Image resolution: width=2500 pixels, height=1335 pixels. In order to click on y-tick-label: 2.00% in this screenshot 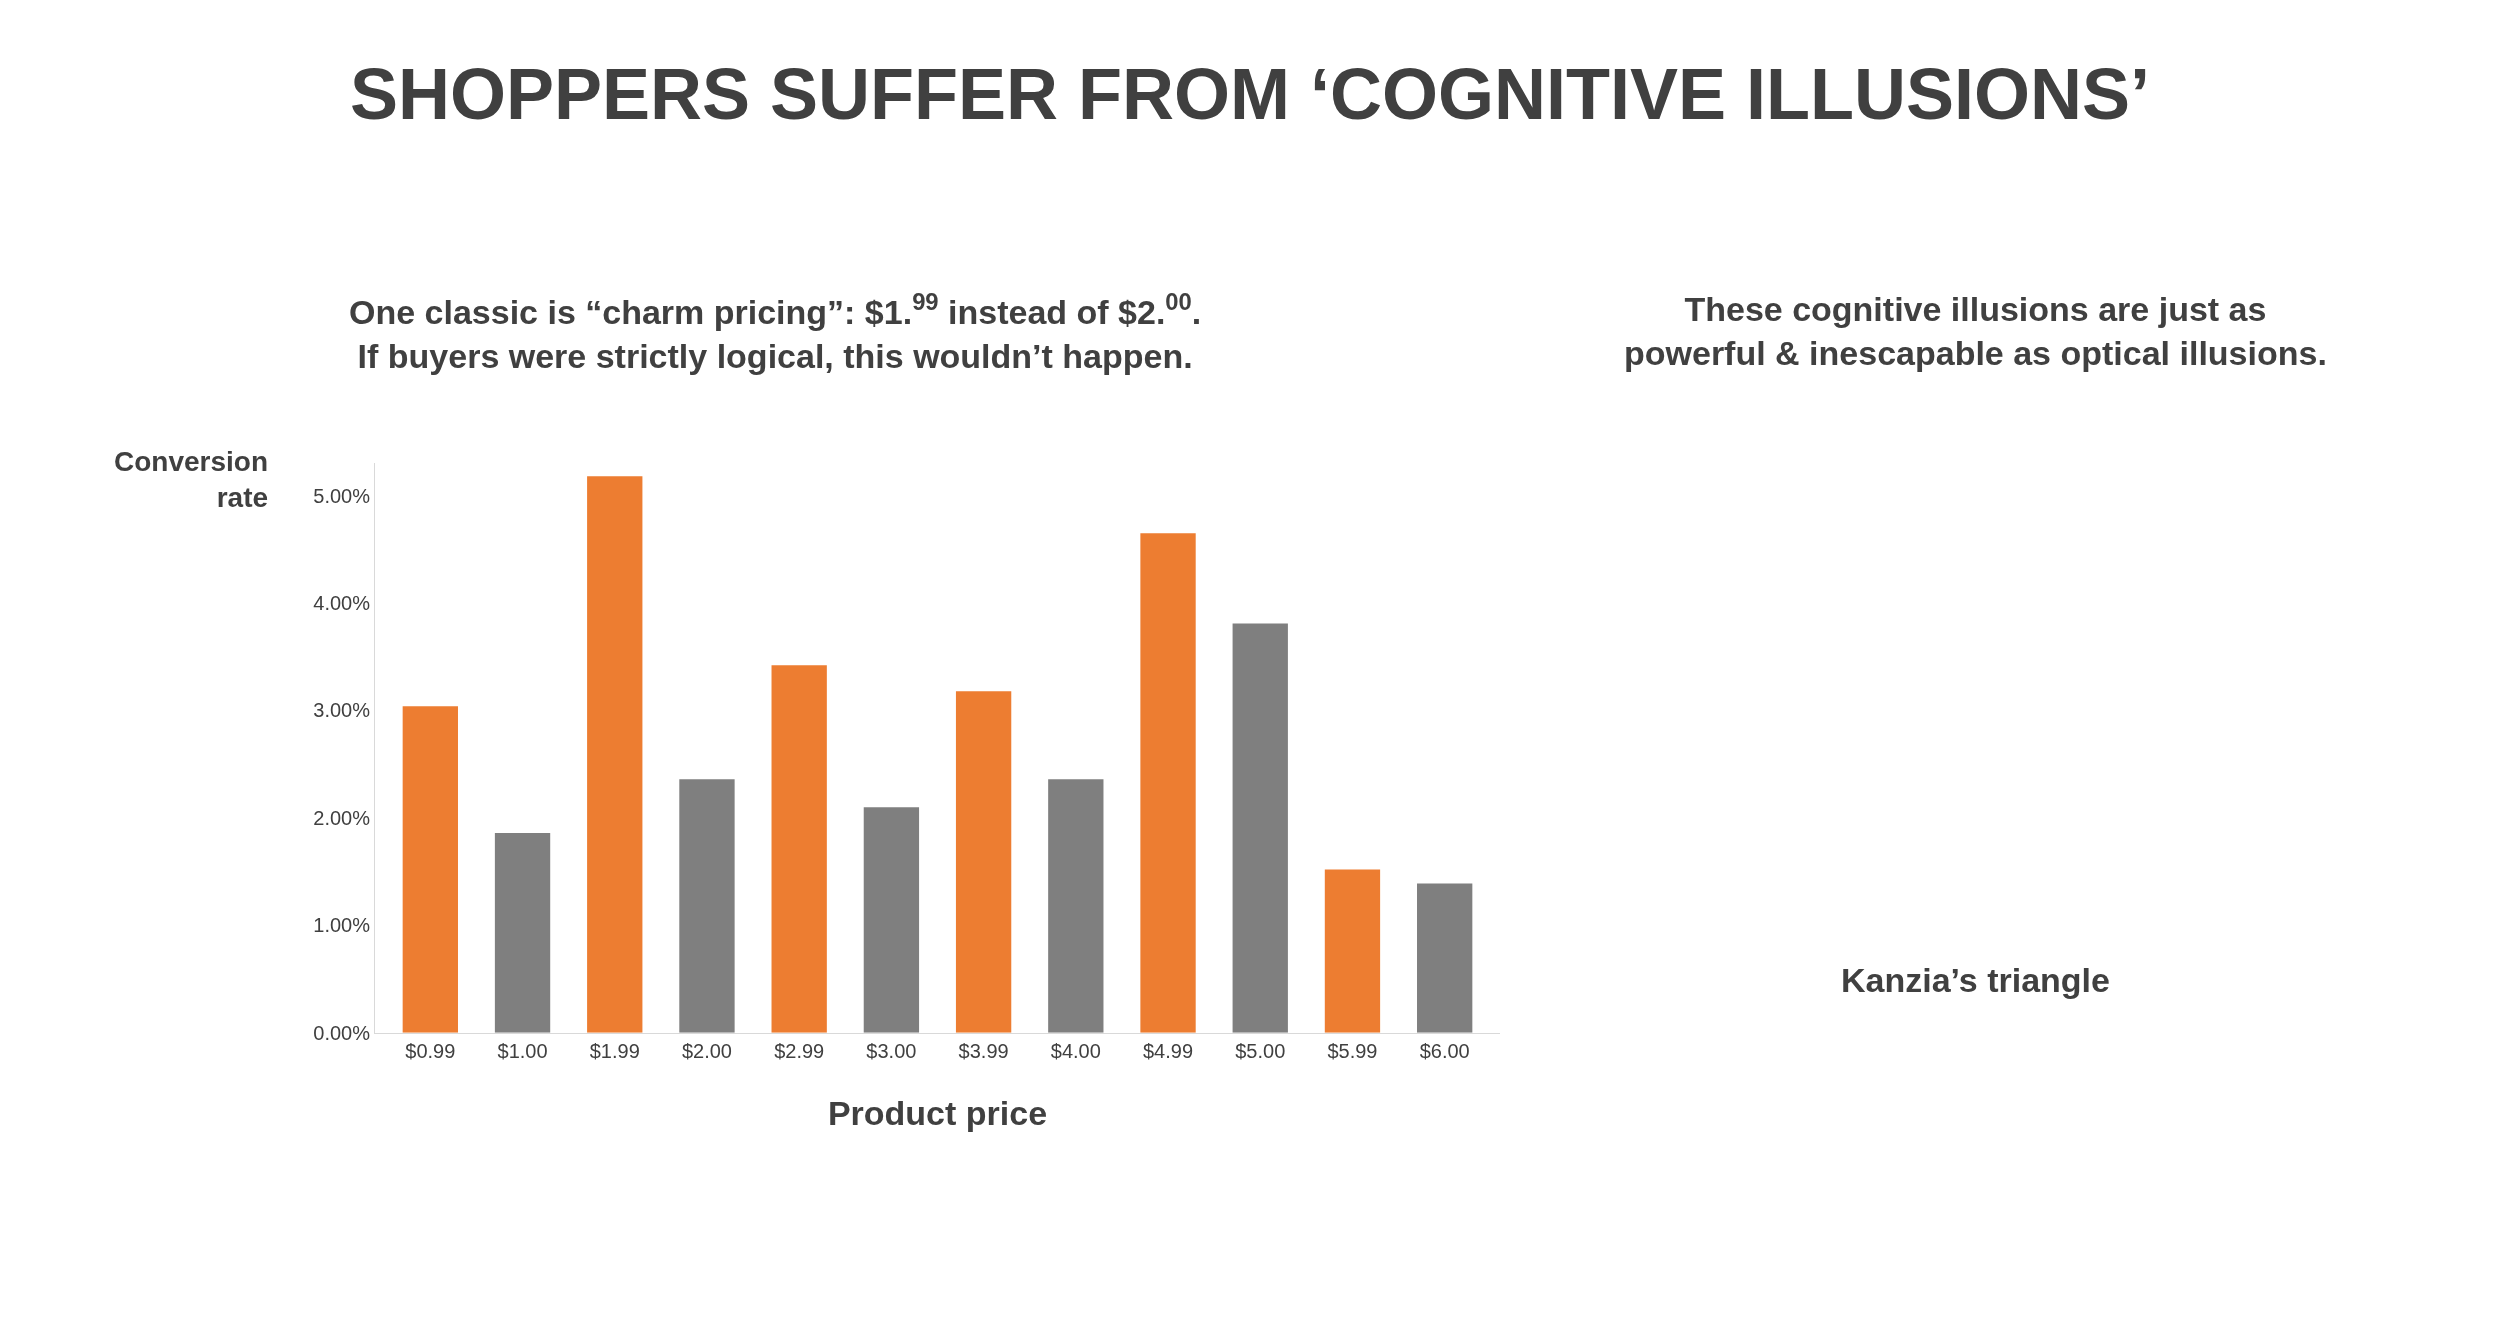, I will do `click(342, 817)`.